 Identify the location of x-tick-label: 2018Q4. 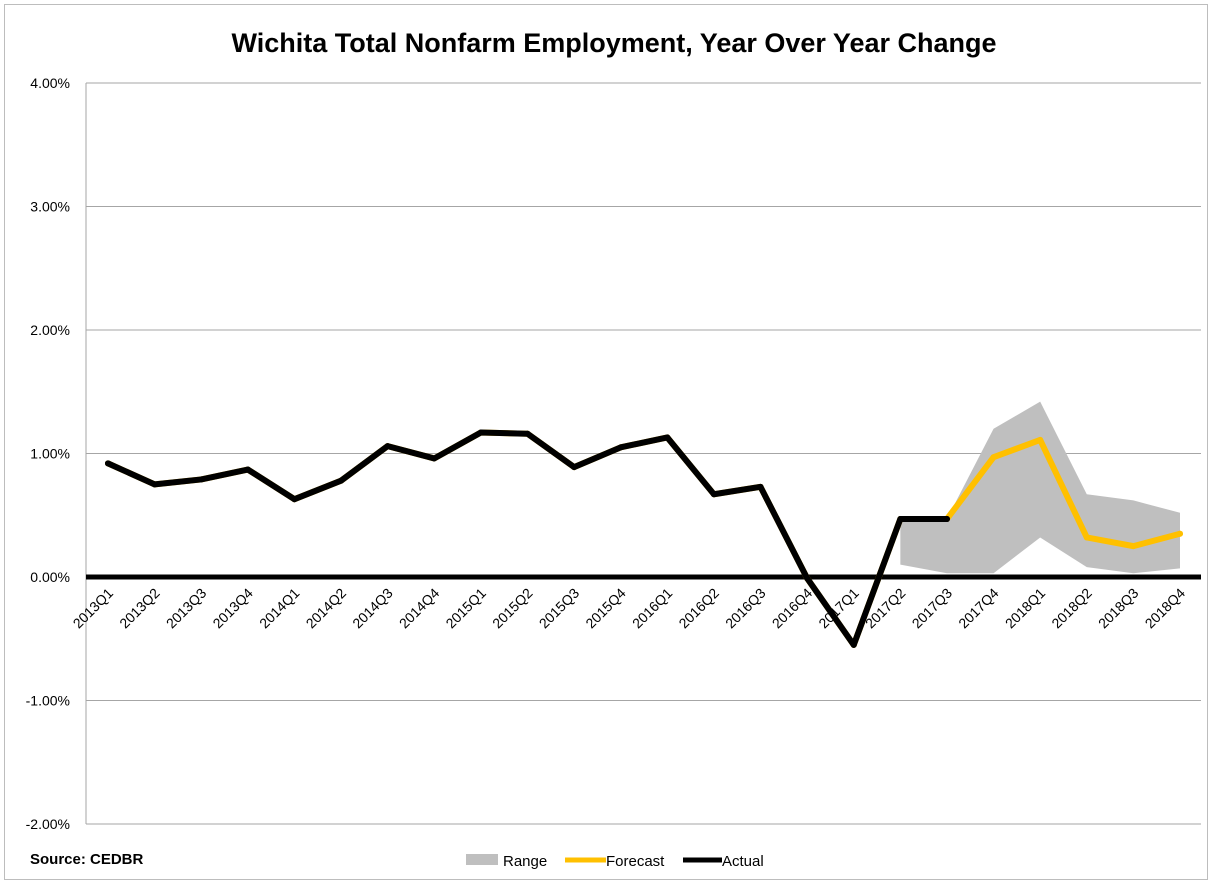
(1165, 608).